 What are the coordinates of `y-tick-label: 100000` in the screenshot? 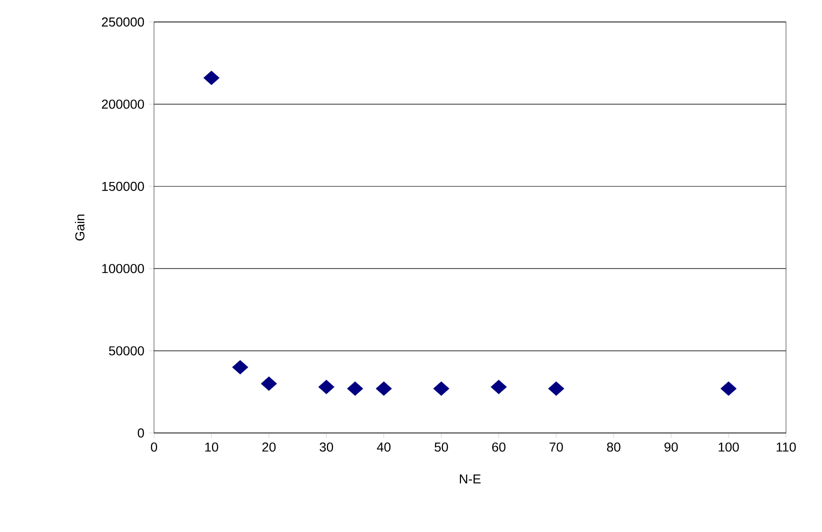 It's located at (123, 269).